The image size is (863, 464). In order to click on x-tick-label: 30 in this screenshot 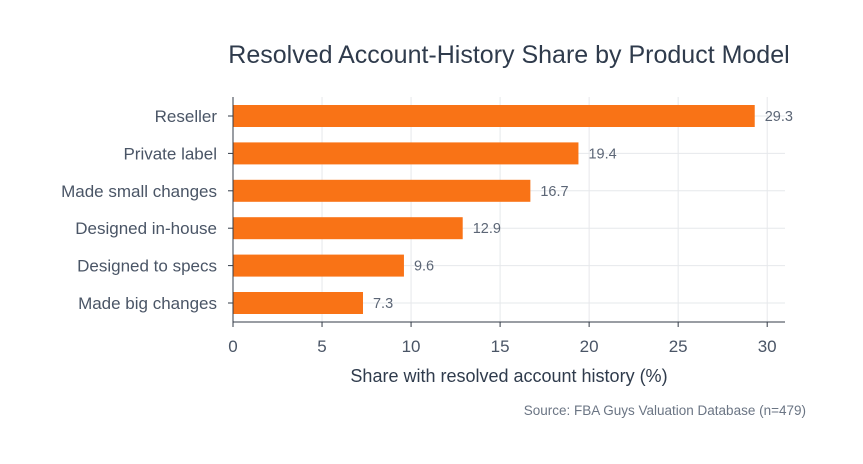, I will do `click(767, 346)`.